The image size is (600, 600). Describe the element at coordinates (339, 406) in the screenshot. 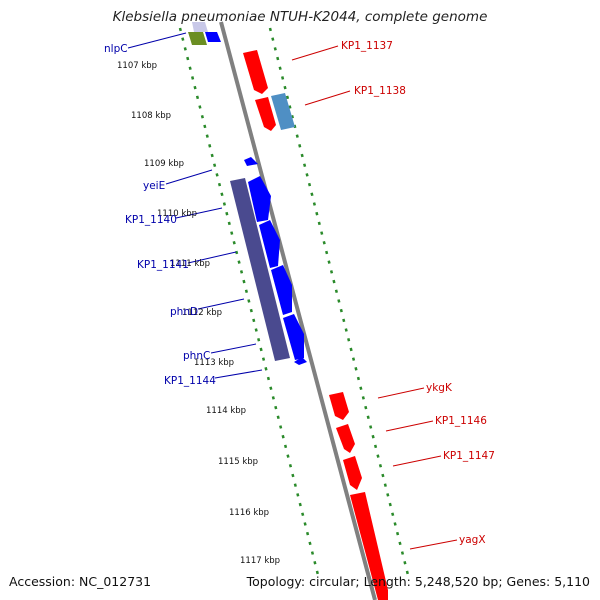

I see `gene-ykgk` at that location.